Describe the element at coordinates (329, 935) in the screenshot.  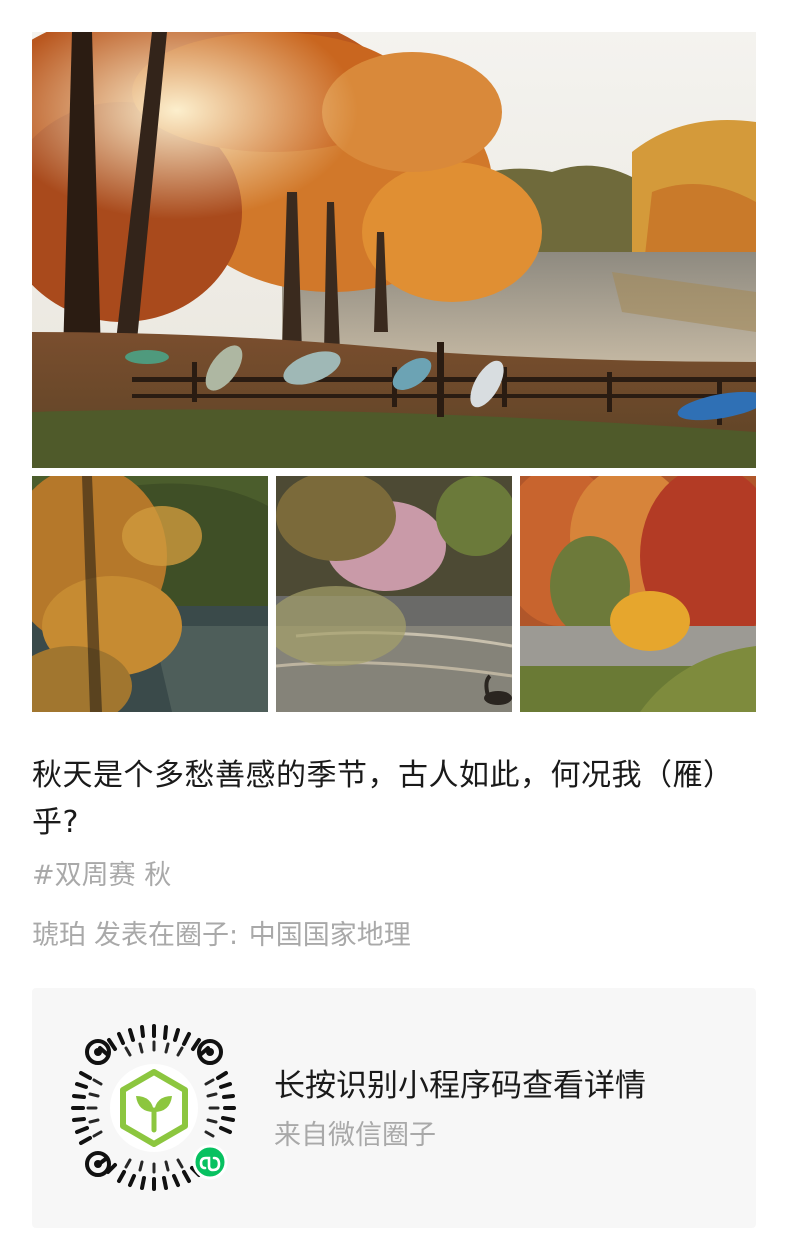
I see `circle-name: 中国国家地理` at that location.